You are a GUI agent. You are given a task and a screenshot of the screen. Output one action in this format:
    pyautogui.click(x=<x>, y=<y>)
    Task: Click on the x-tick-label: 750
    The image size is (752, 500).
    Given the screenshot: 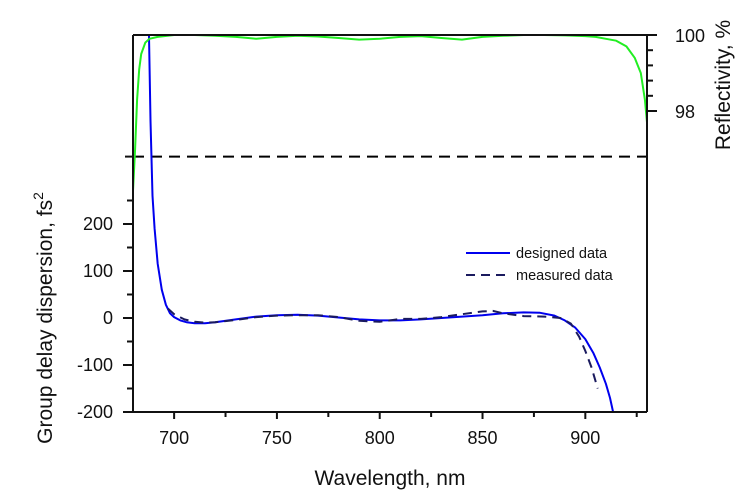 What is the action you would take?
    pyautogui.click(x=277, y=438)
    